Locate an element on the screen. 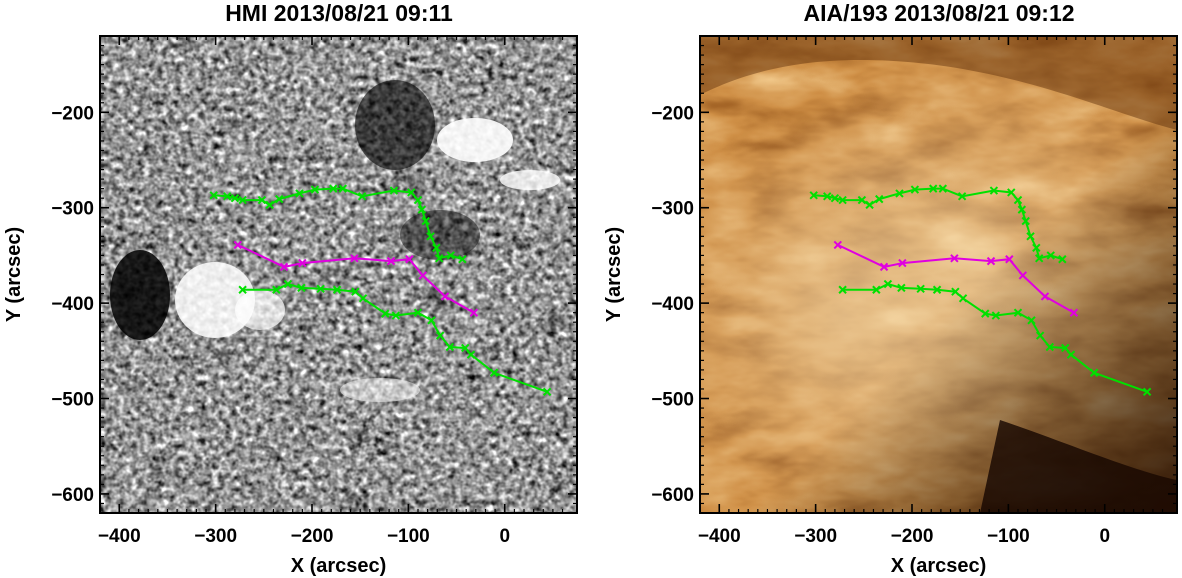  x-axis-label: X (arcsec) is located at coordinates (939, 566).